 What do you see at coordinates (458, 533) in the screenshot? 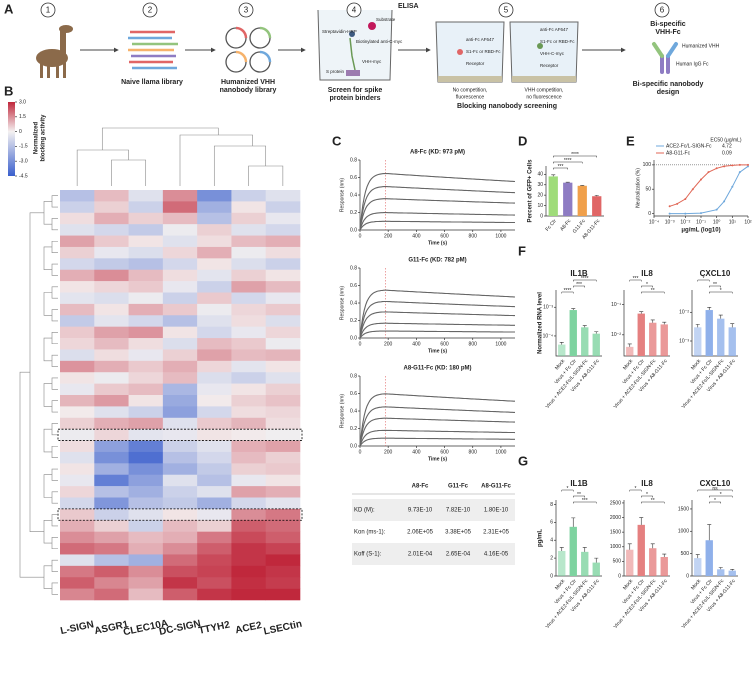
I see `table-cell: 3.38E+05` at bounding box center [458, 533].